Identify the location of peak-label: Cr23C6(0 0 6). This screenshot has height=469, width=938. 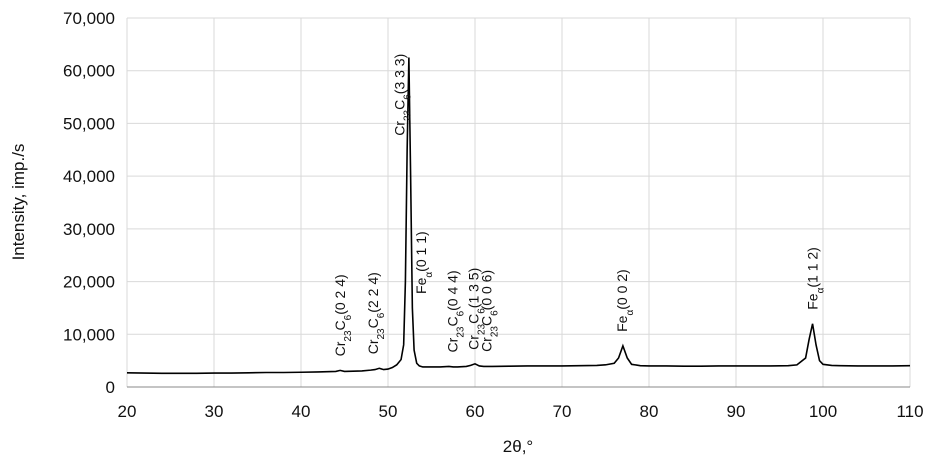
(489, 311).